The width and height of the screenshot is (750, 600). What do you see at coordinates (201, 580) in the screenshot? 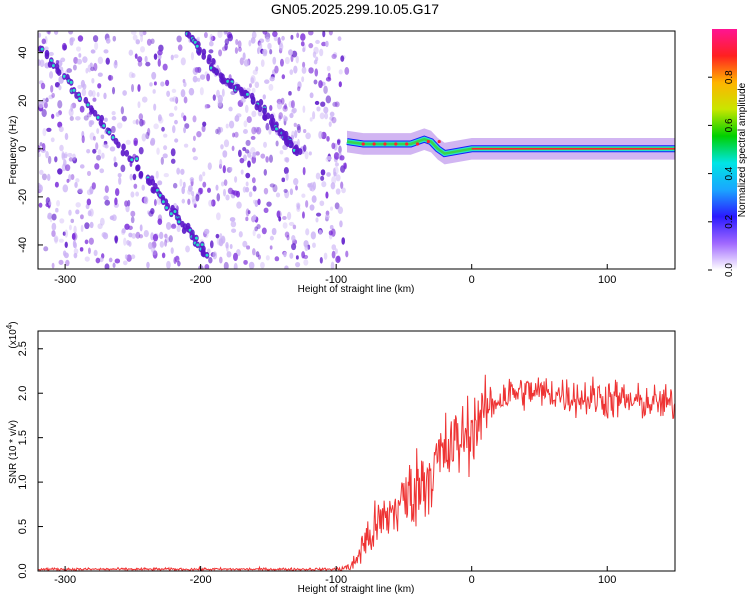
I see `snr-x-tick-label: -200` at bounding box center [201, 580].